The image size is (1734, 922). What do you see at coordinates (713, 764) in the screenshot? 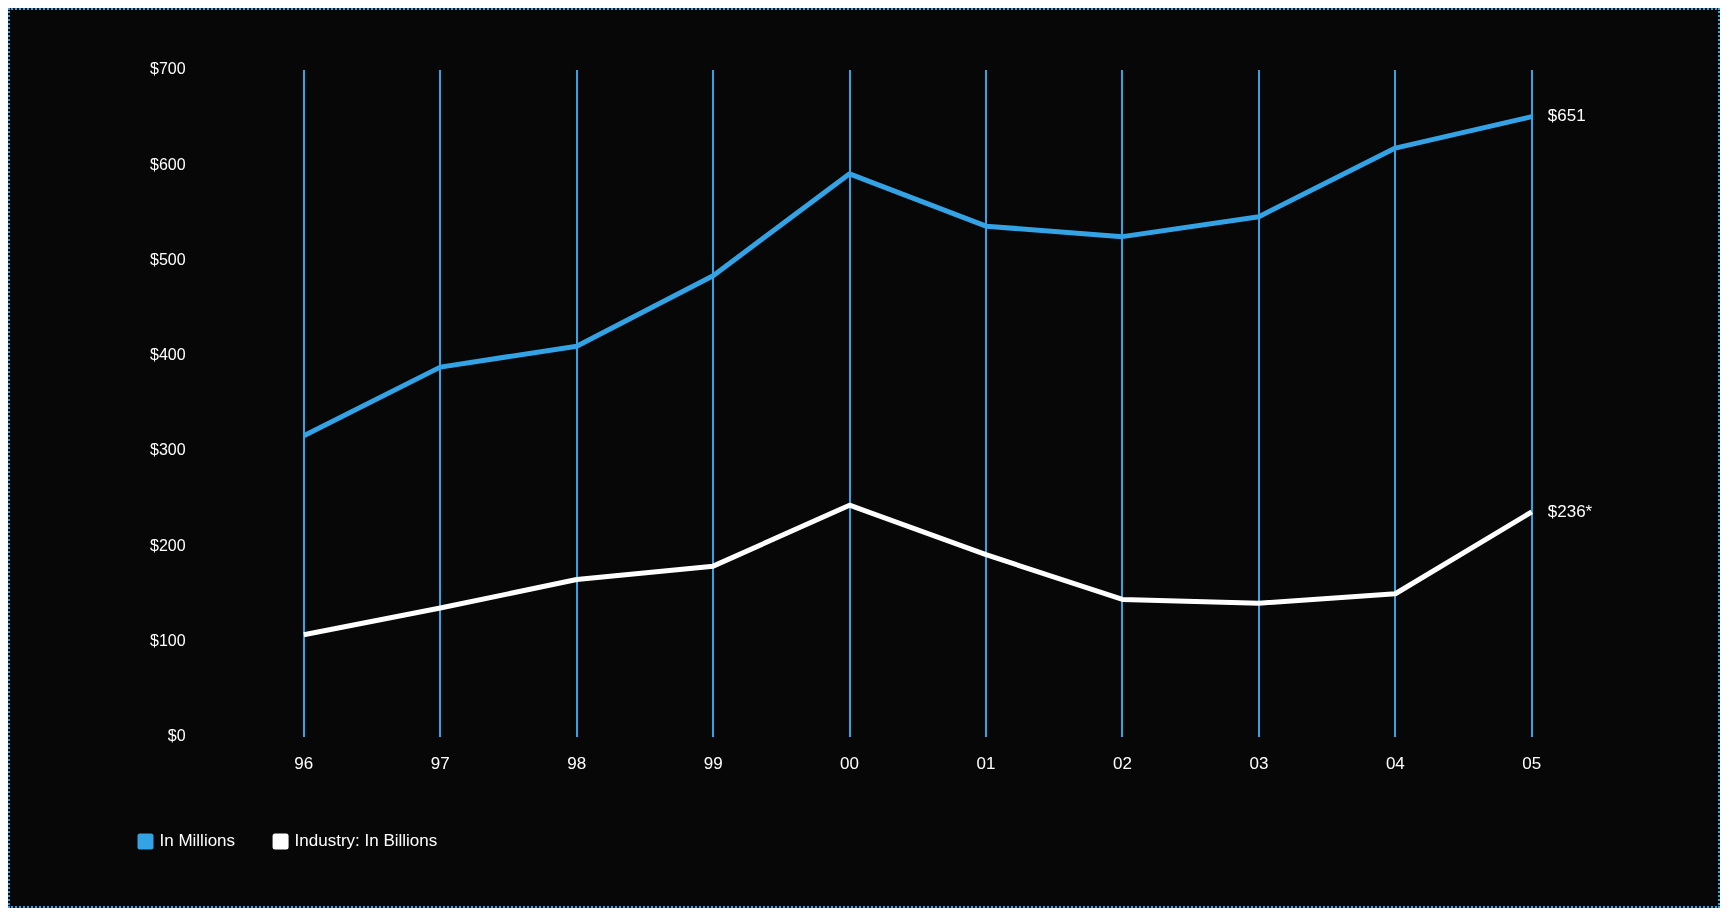
I see `x-tick-label: 99` at bounding box center [713, 764].